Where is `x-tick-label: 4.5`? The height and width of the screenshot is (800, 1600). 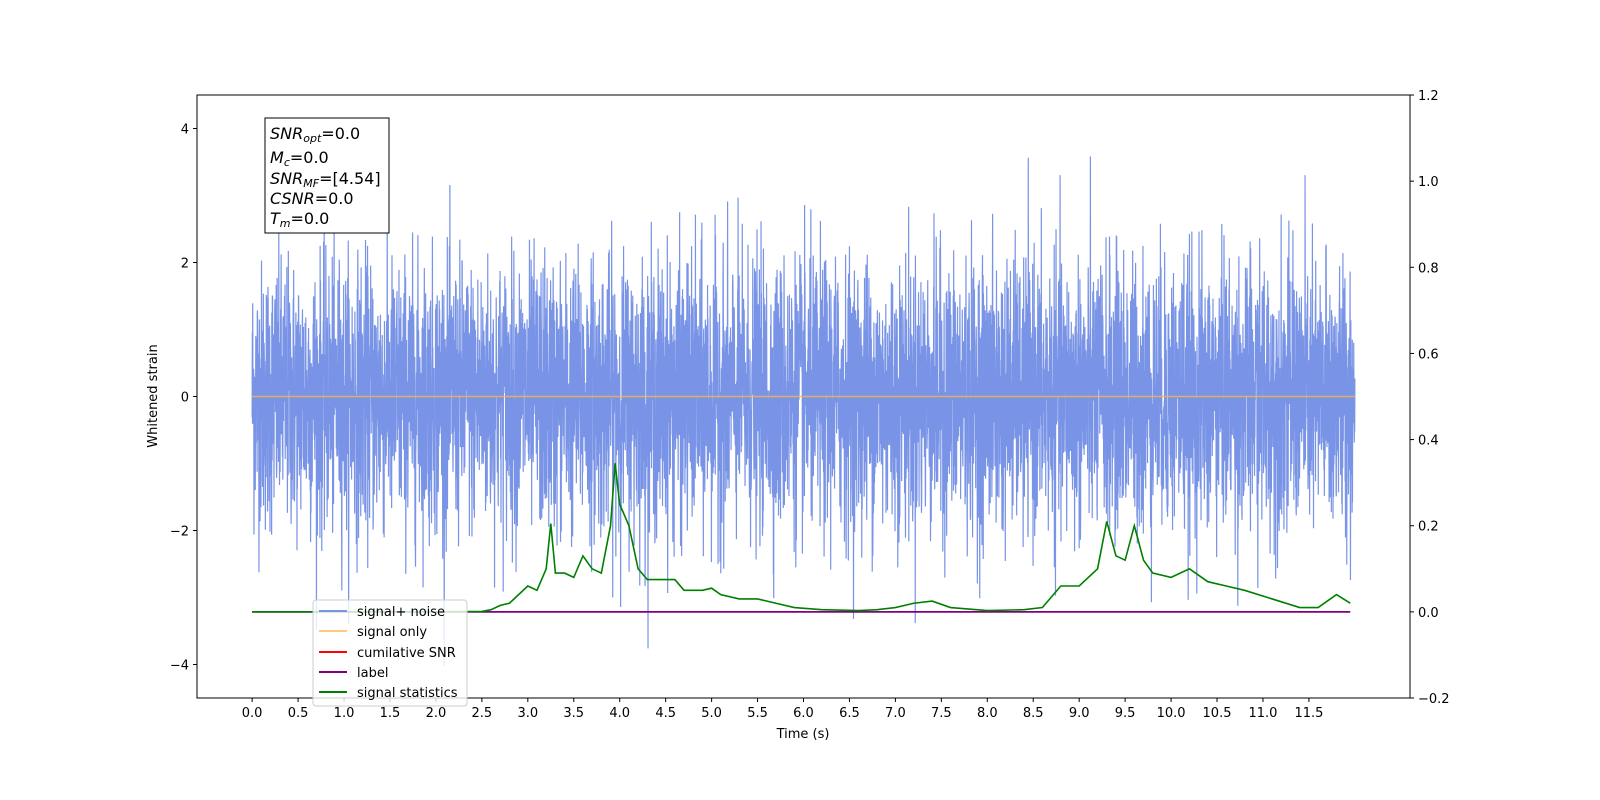 x-tick-label: 4.5 is located at coordinates (665, 713).